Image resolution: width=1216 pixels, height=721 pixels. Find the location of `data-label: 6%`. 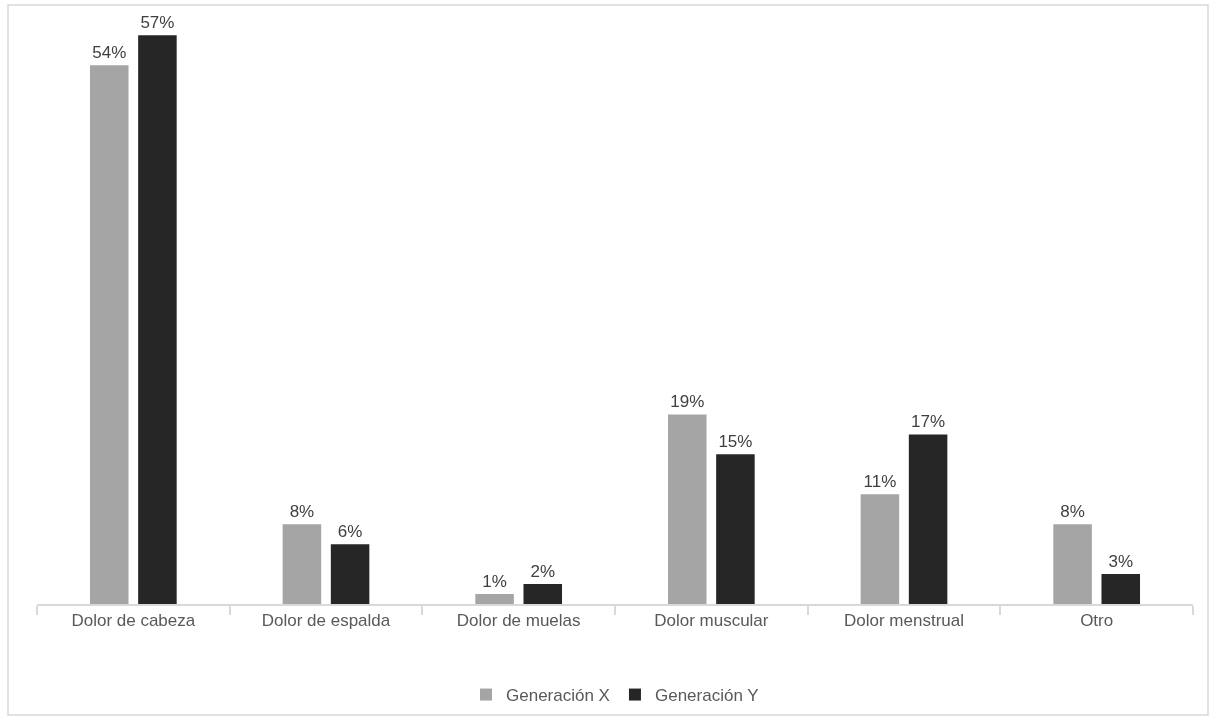

data-label: 6% is located at coordinates (350, 532).